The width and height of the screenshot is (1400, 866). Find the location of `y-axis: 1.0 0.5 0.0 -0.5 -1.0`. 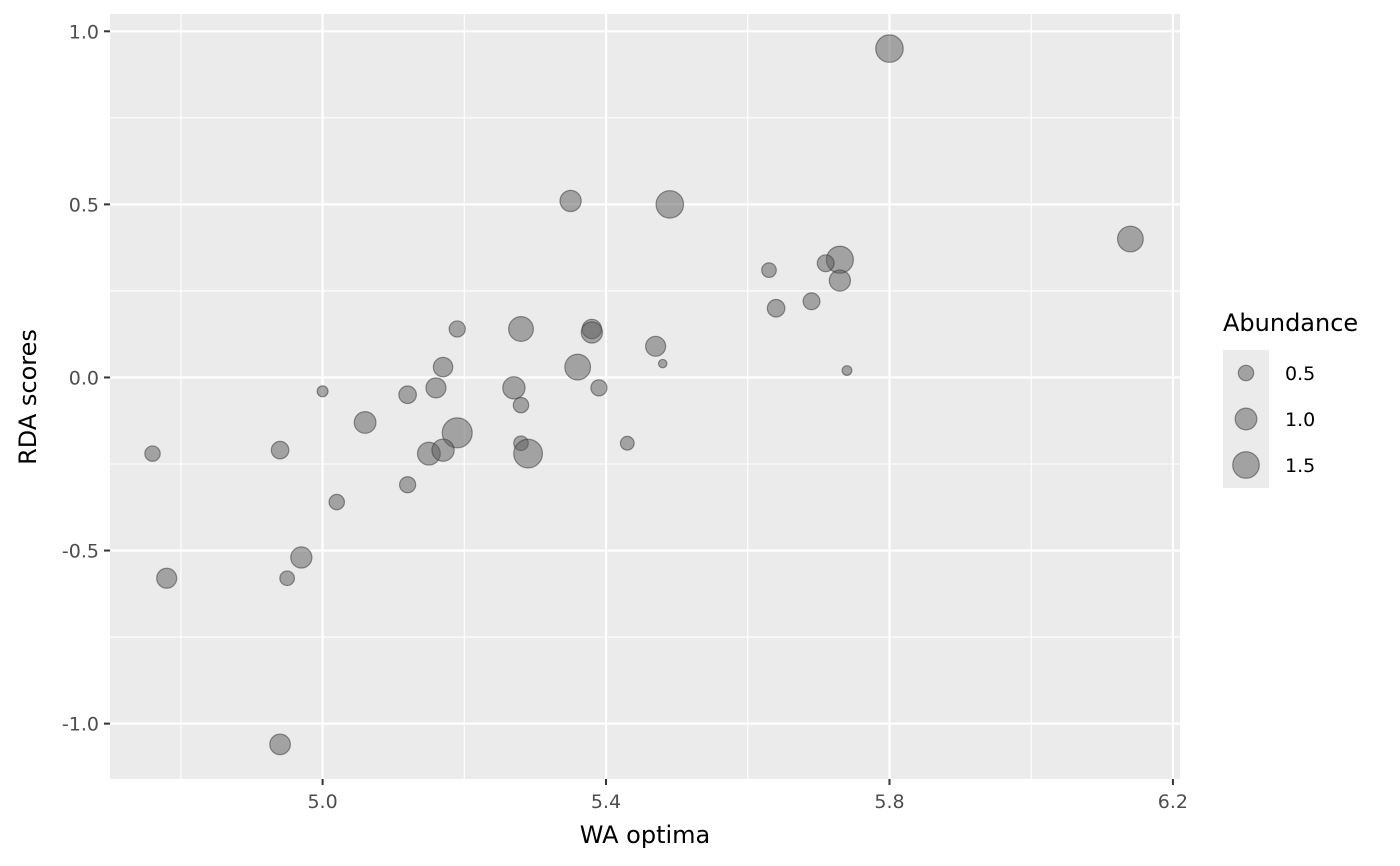

y-axis: 1.0 0.5 0.0 -0.5 -1.0 is located at coordinates (86, 378).